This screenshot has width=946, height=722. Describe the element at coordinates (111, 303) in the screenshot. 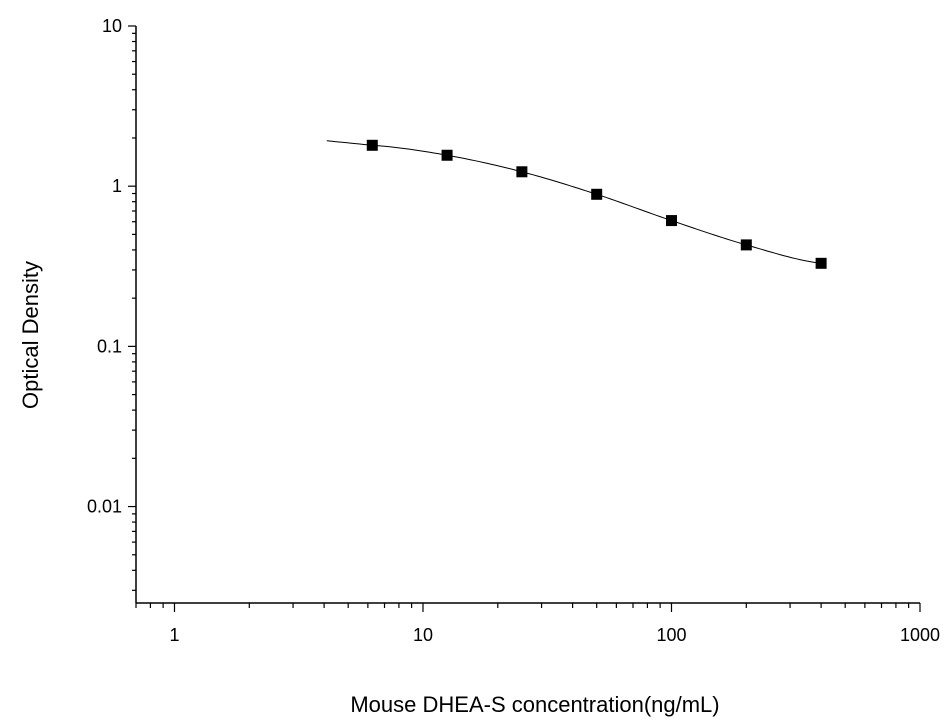

I see `y-axis-ticks: 0.01 0.1 1 10` at that location.